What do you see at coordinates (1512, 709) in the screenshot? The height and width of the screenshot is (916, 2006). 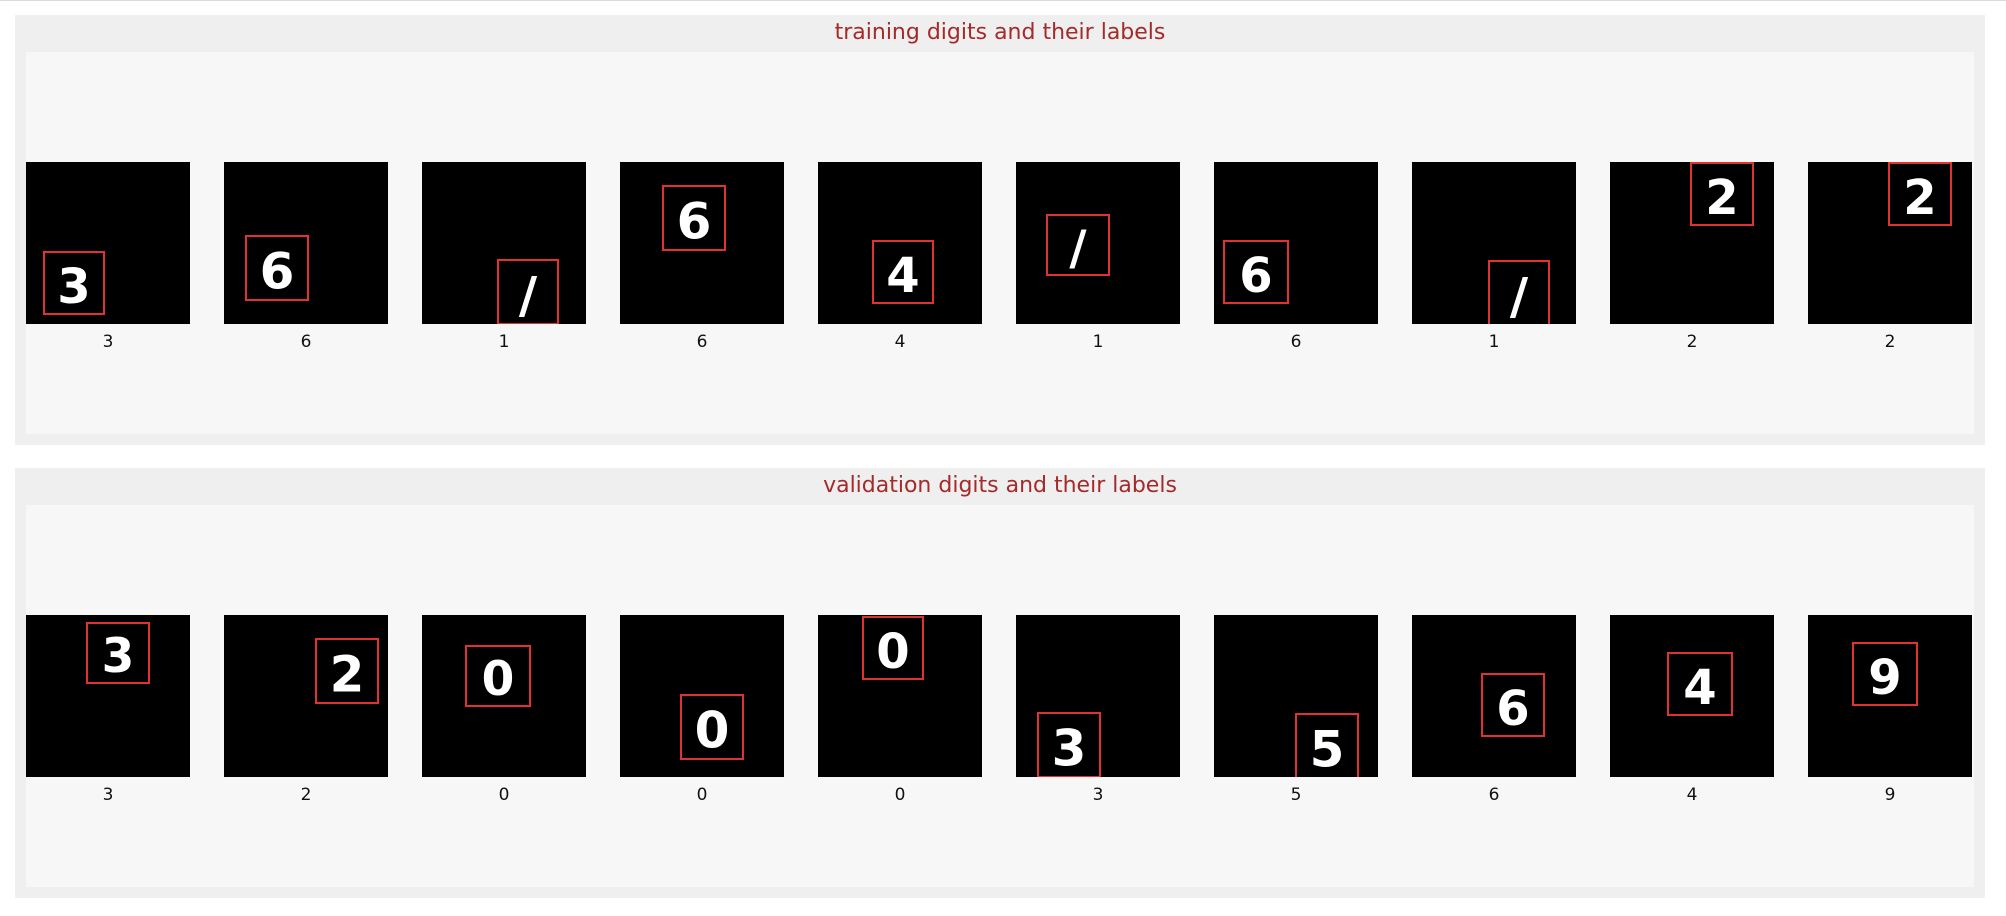 I see `validation-handwritten-digit: 6` at bounding box center [1512, 709].